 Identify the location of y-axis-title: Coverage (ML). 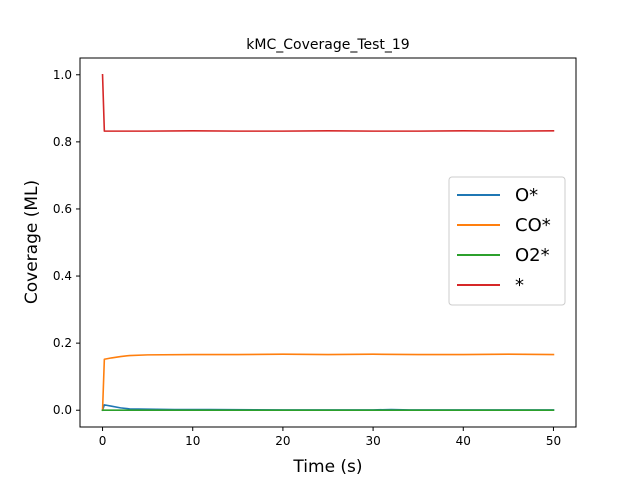
(32, 242).